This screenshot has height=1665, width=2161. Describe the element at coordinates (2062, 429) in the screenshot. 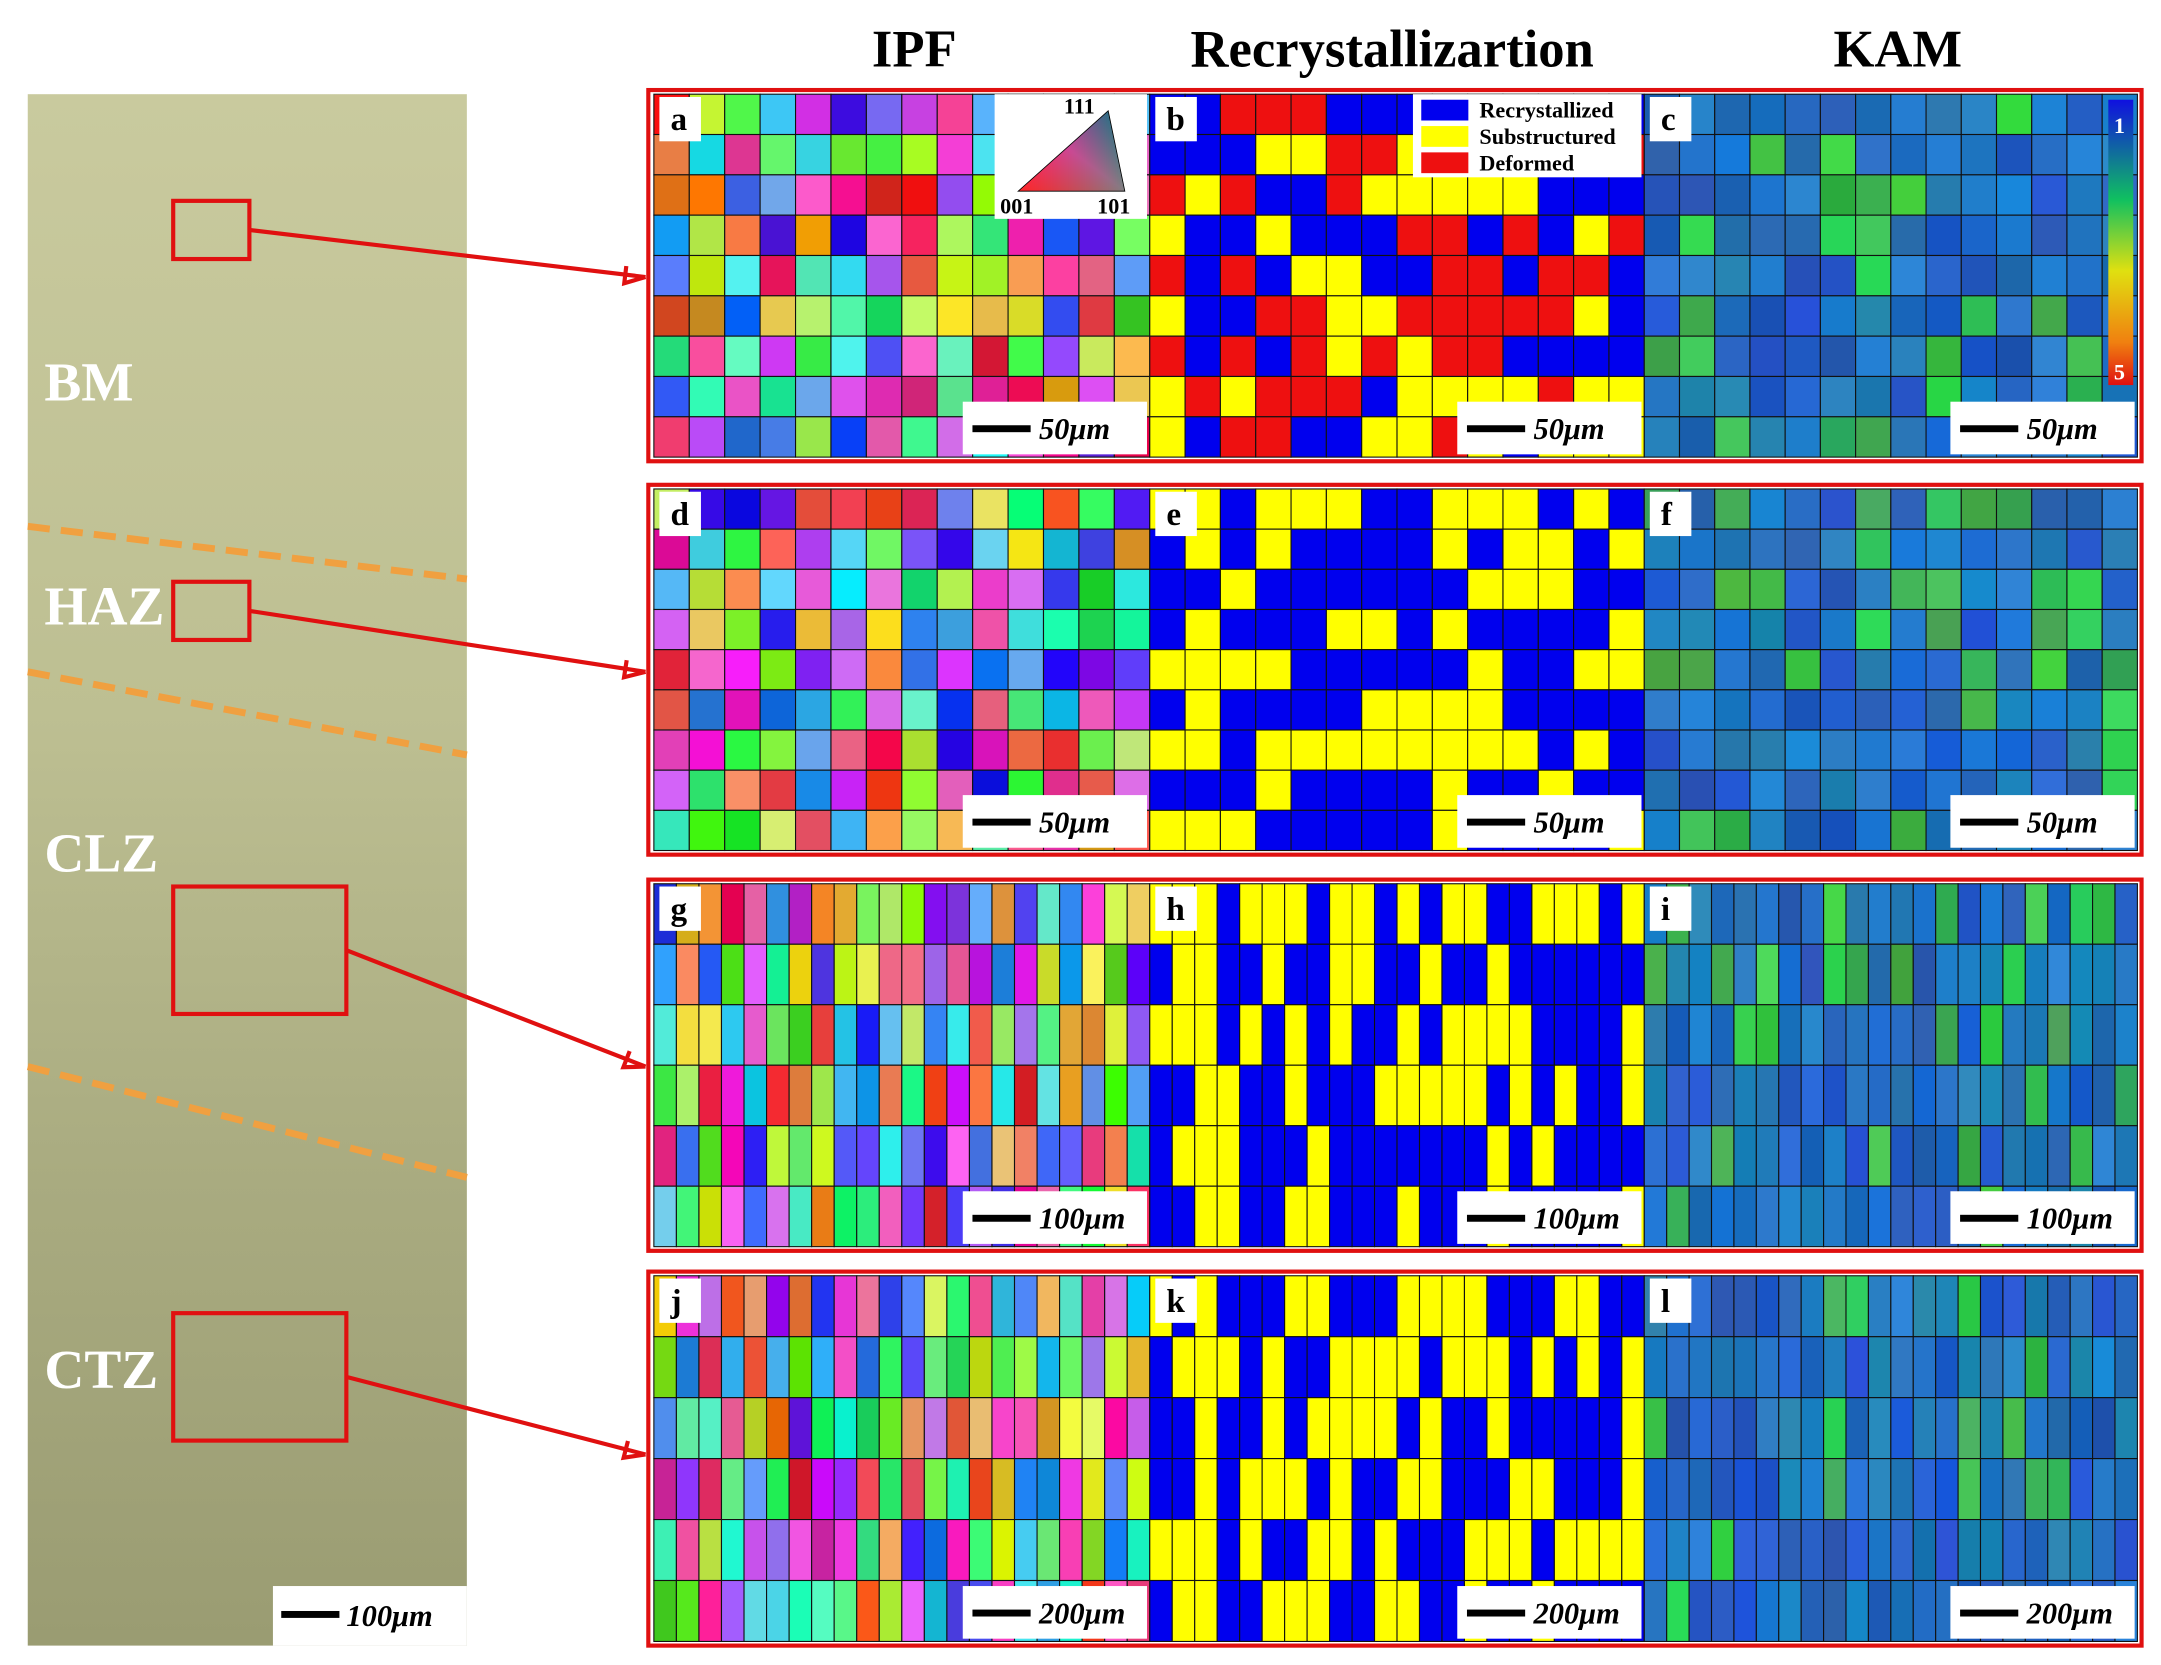

I see `scale-bar-label: 50μm` at that location.